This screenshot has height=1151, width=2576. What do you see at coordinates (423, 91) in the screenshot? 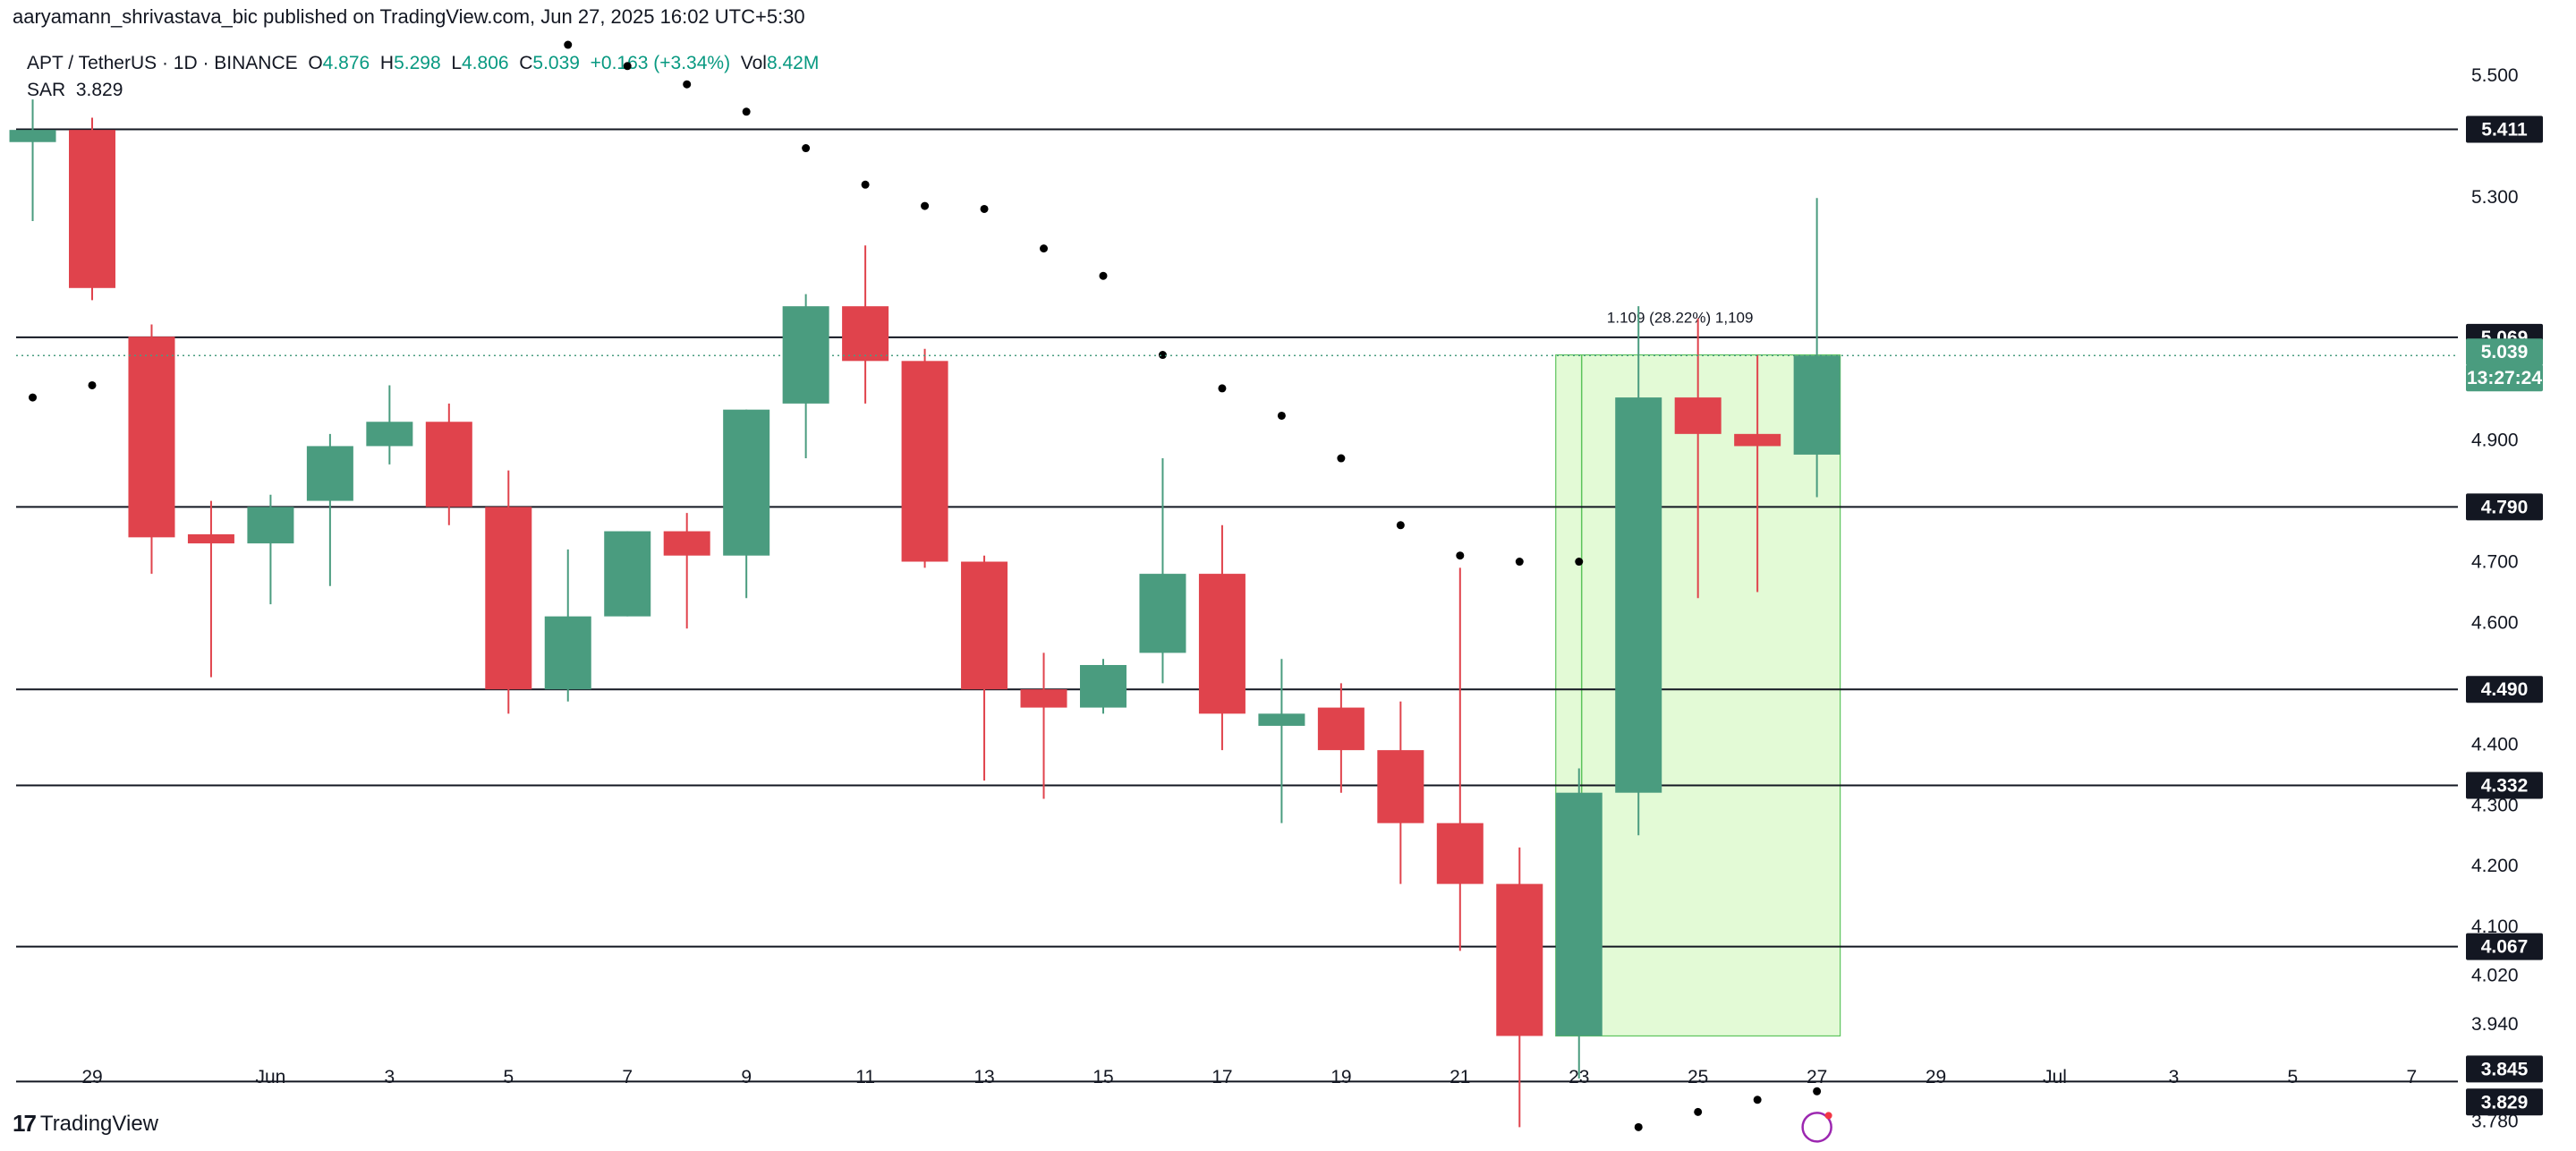
I see `sar-row: SAR 3.829` at bounding box center [423, 91].